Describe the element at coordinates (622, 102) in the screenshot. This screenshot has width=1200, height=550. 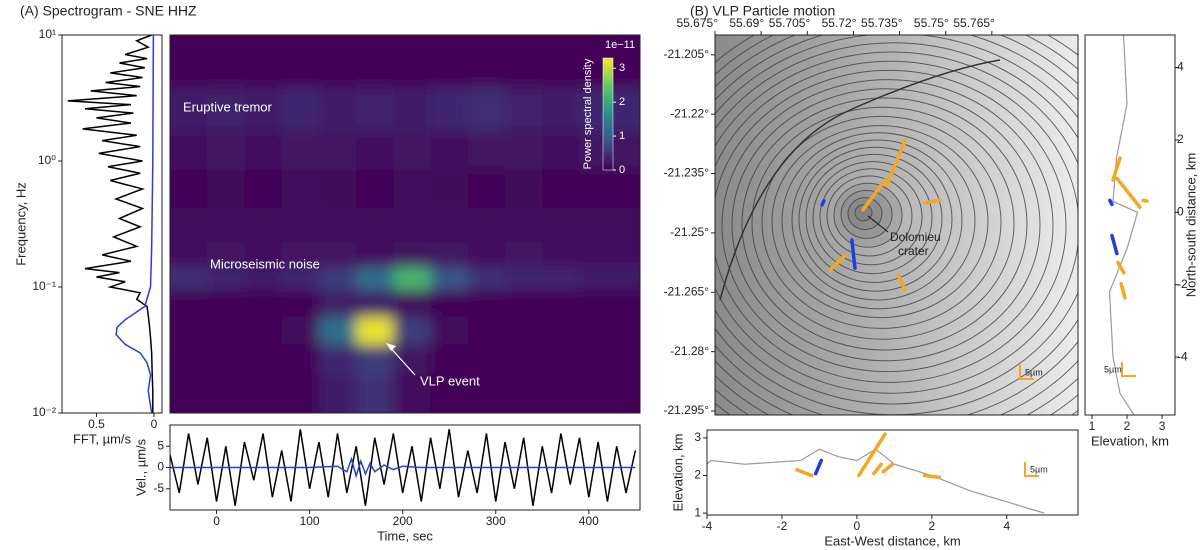
I see `colorbar-tick-label: 2` at that location.